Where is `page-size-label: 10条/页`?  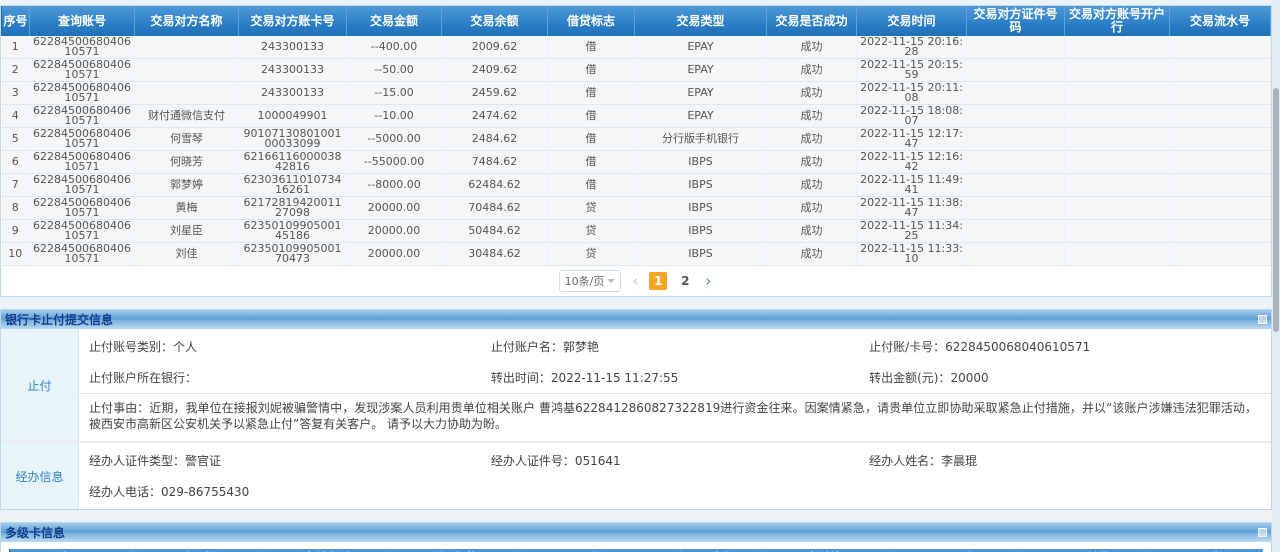
page-size-label: 10条/页 is located at coordinates (584, 281).